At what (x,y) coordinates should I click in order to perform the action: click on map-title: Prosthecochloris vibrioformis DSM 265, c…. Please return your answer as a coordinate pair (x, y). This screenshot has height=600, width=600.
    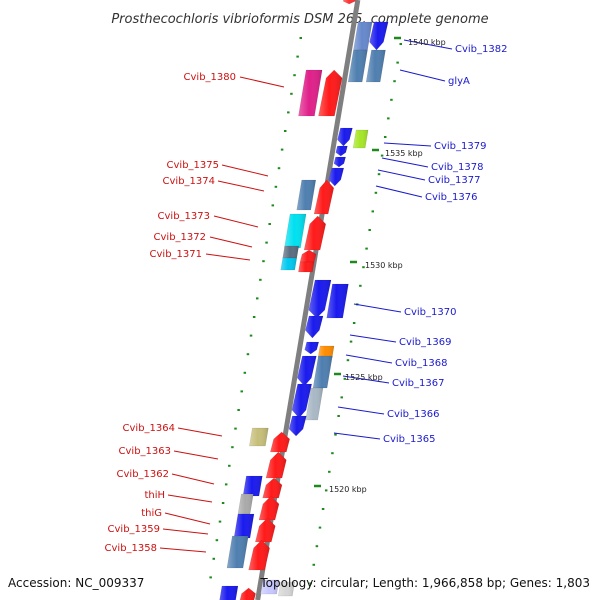
    Looking at the image, I should click on (299, 19).